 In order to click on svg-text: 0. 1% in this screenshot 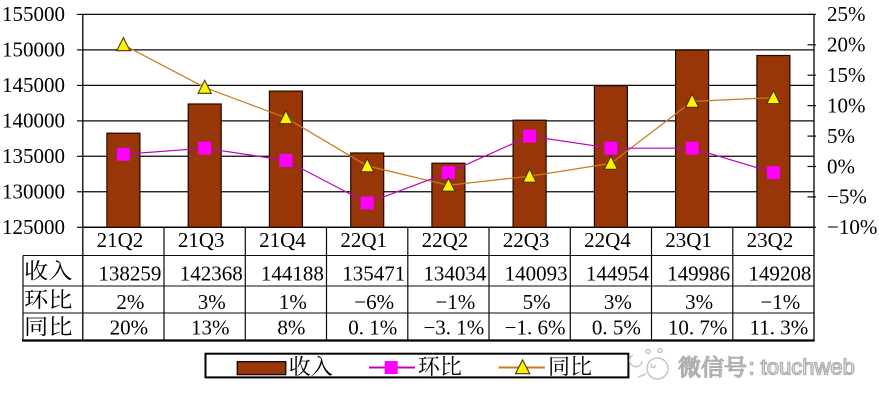, I will do `click(372, 328)`.